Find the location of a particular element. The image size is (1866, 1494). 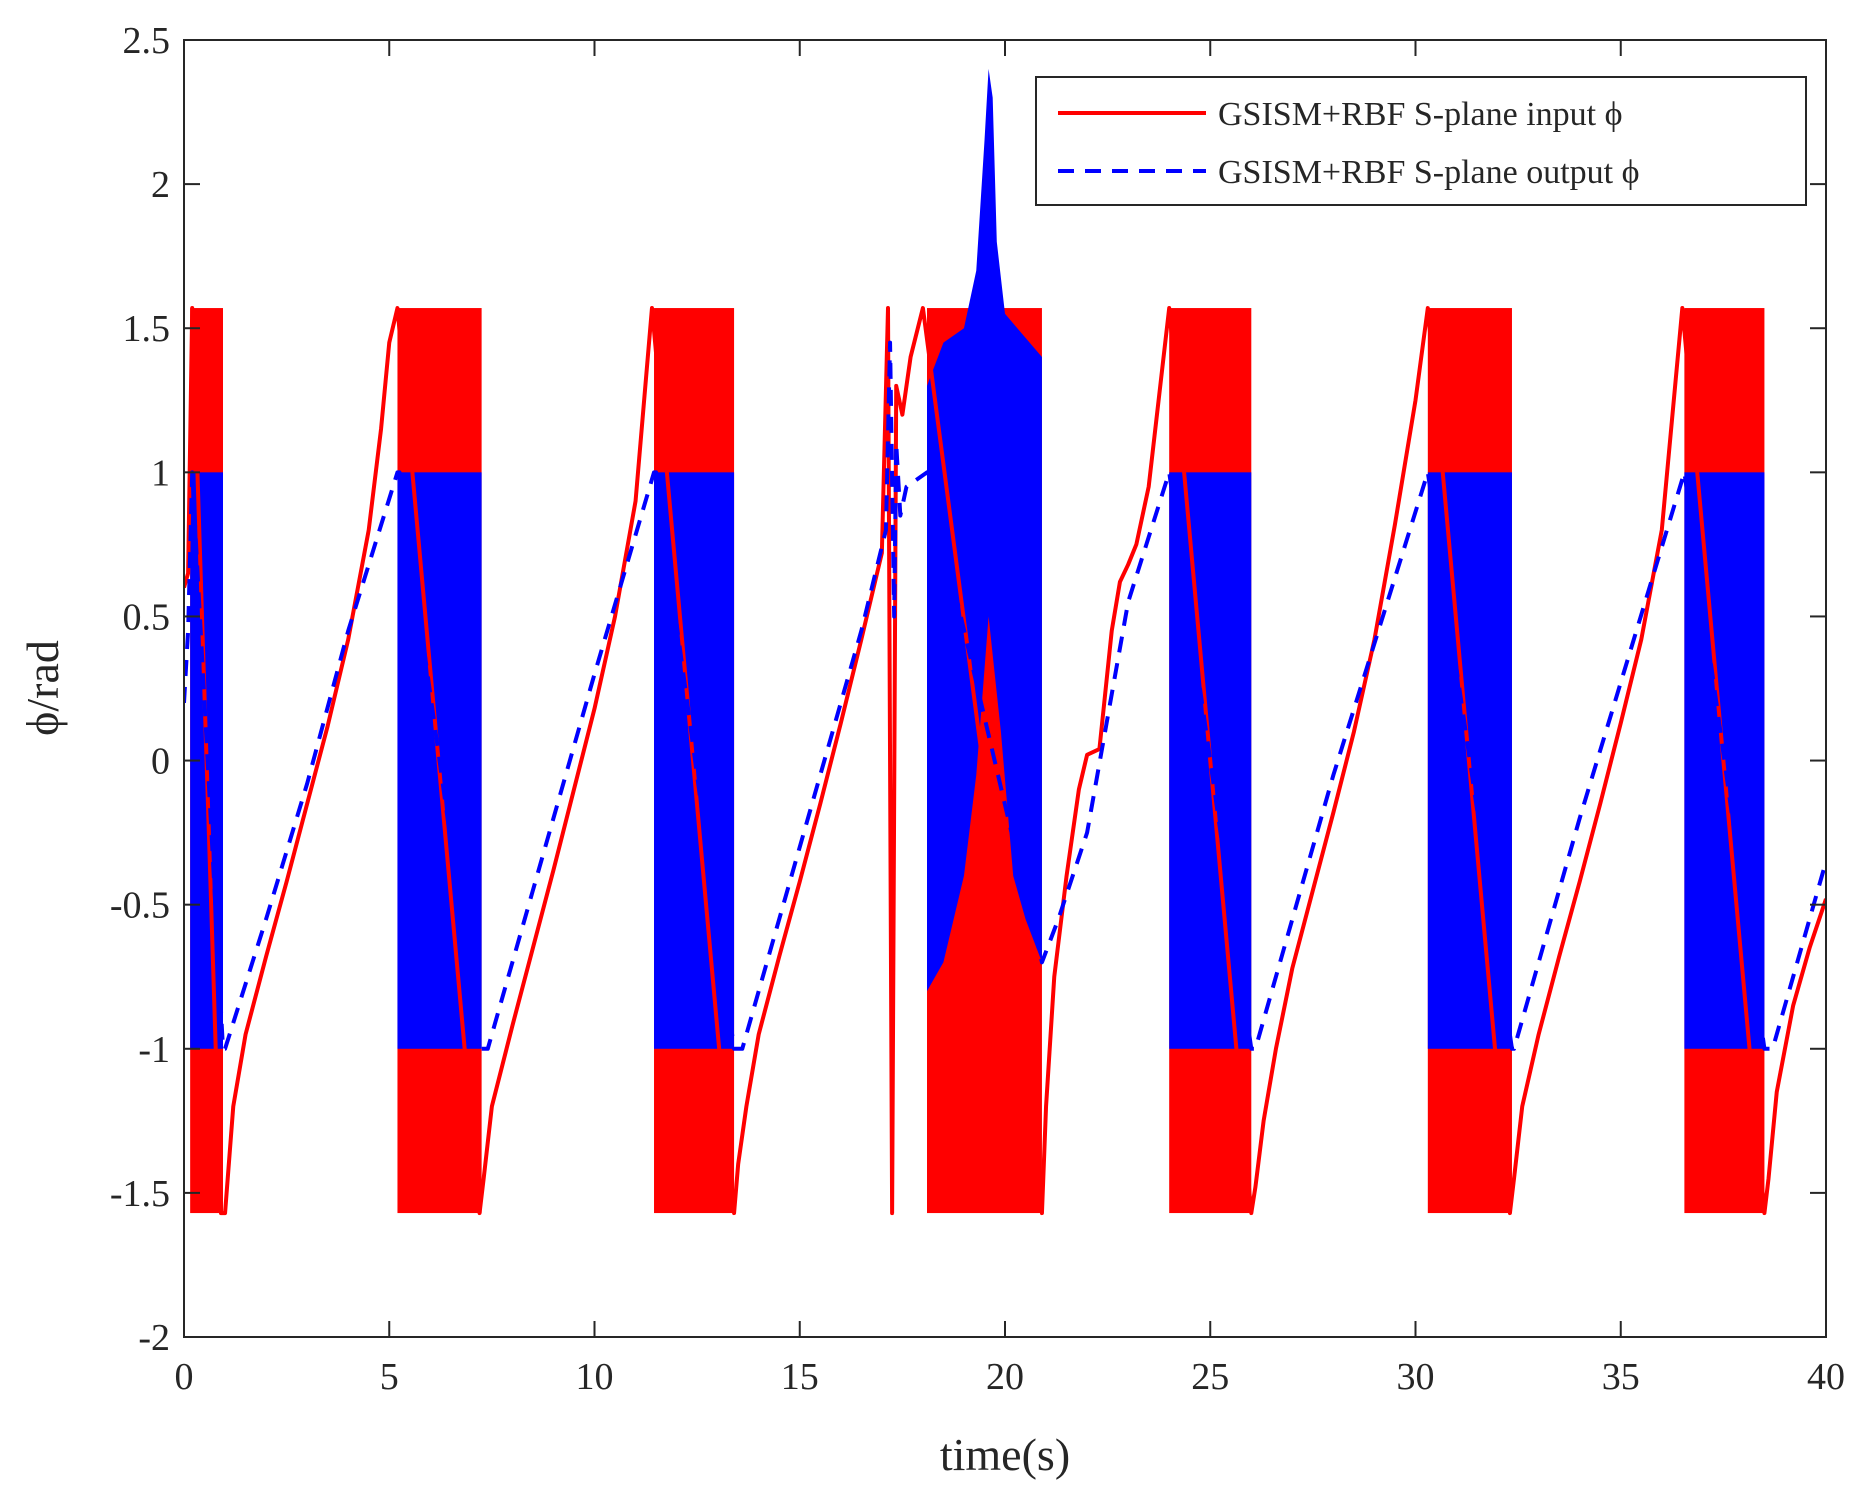

y-tick-label: 2.5 is located at coordinates (147, 41).